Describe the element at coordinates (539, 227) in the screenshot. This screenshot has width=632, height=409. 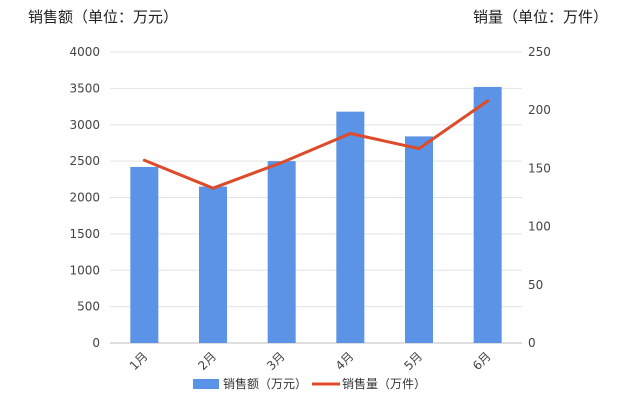
I see `right-tick-label: 100` at that location.